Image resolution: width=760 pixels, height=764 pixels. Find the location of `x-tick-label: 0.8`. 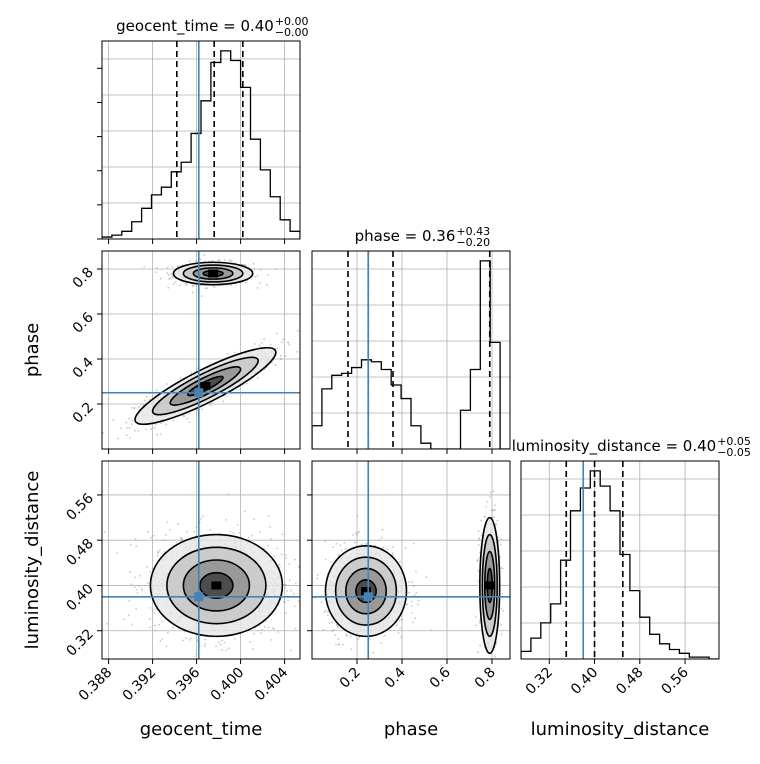

x-tick-label: 0.8 is located at coordinates (485, 678).